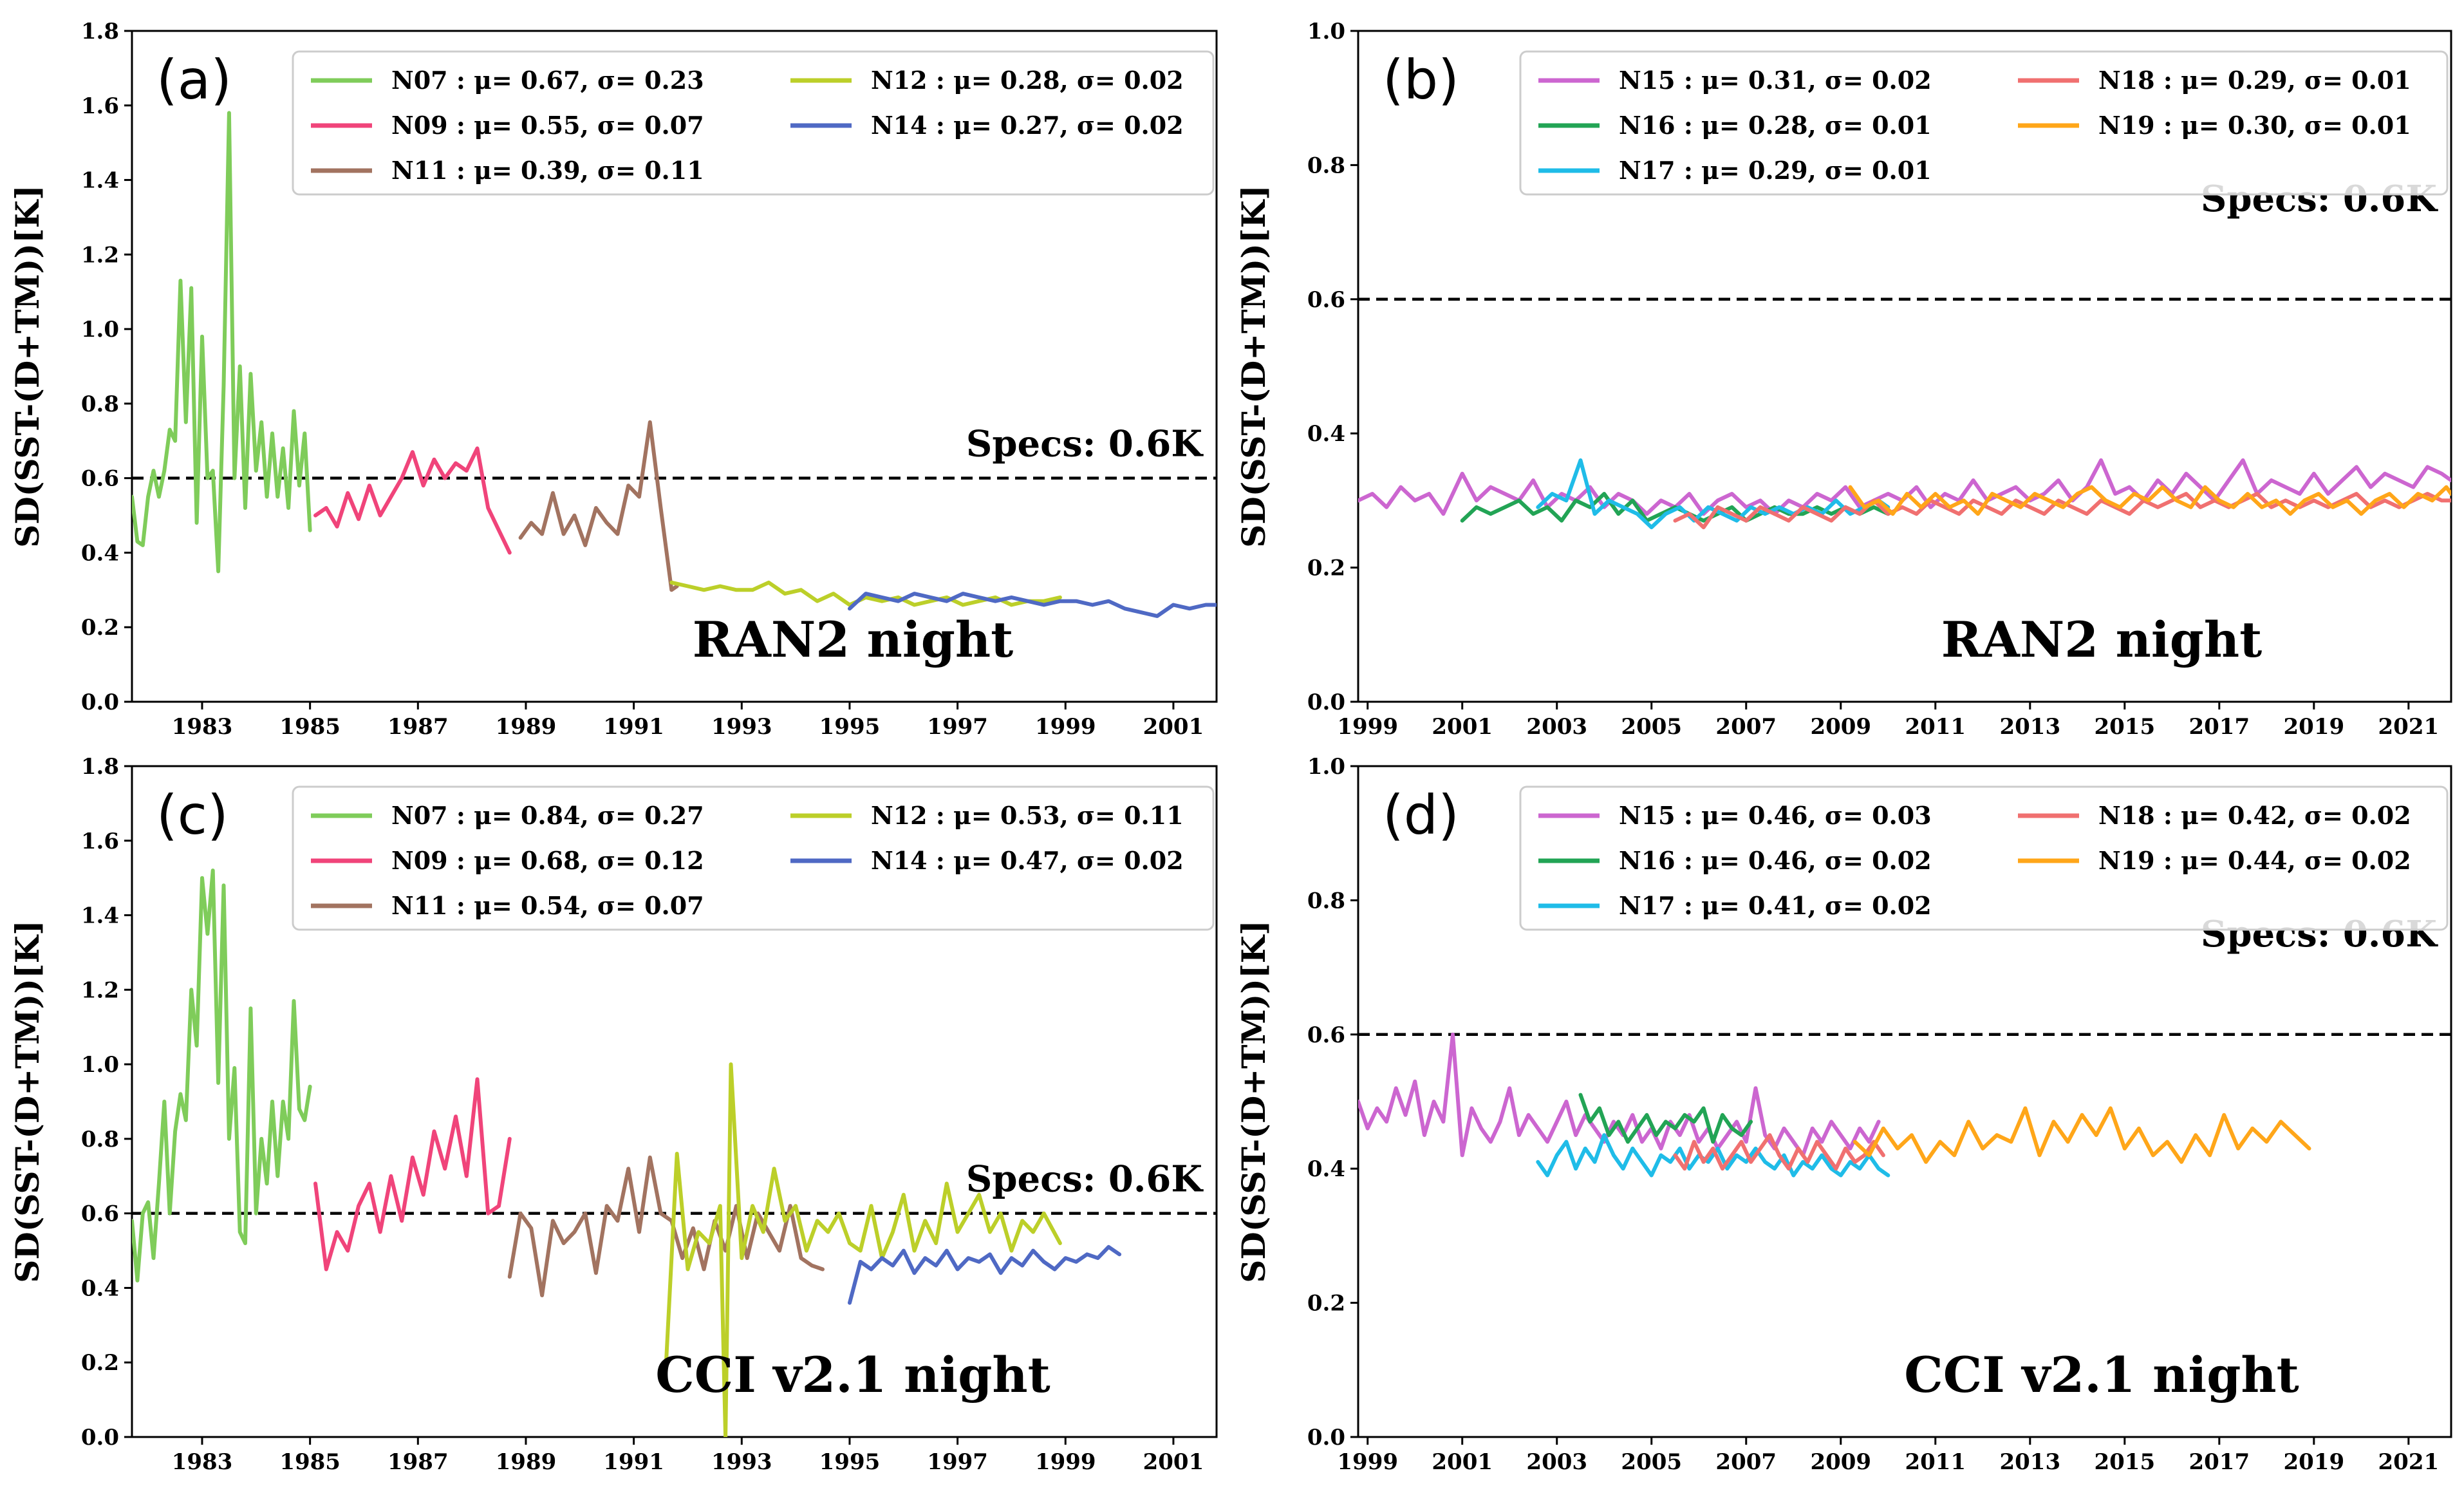  I want to click on series-line-N14, so click(985, 1274).